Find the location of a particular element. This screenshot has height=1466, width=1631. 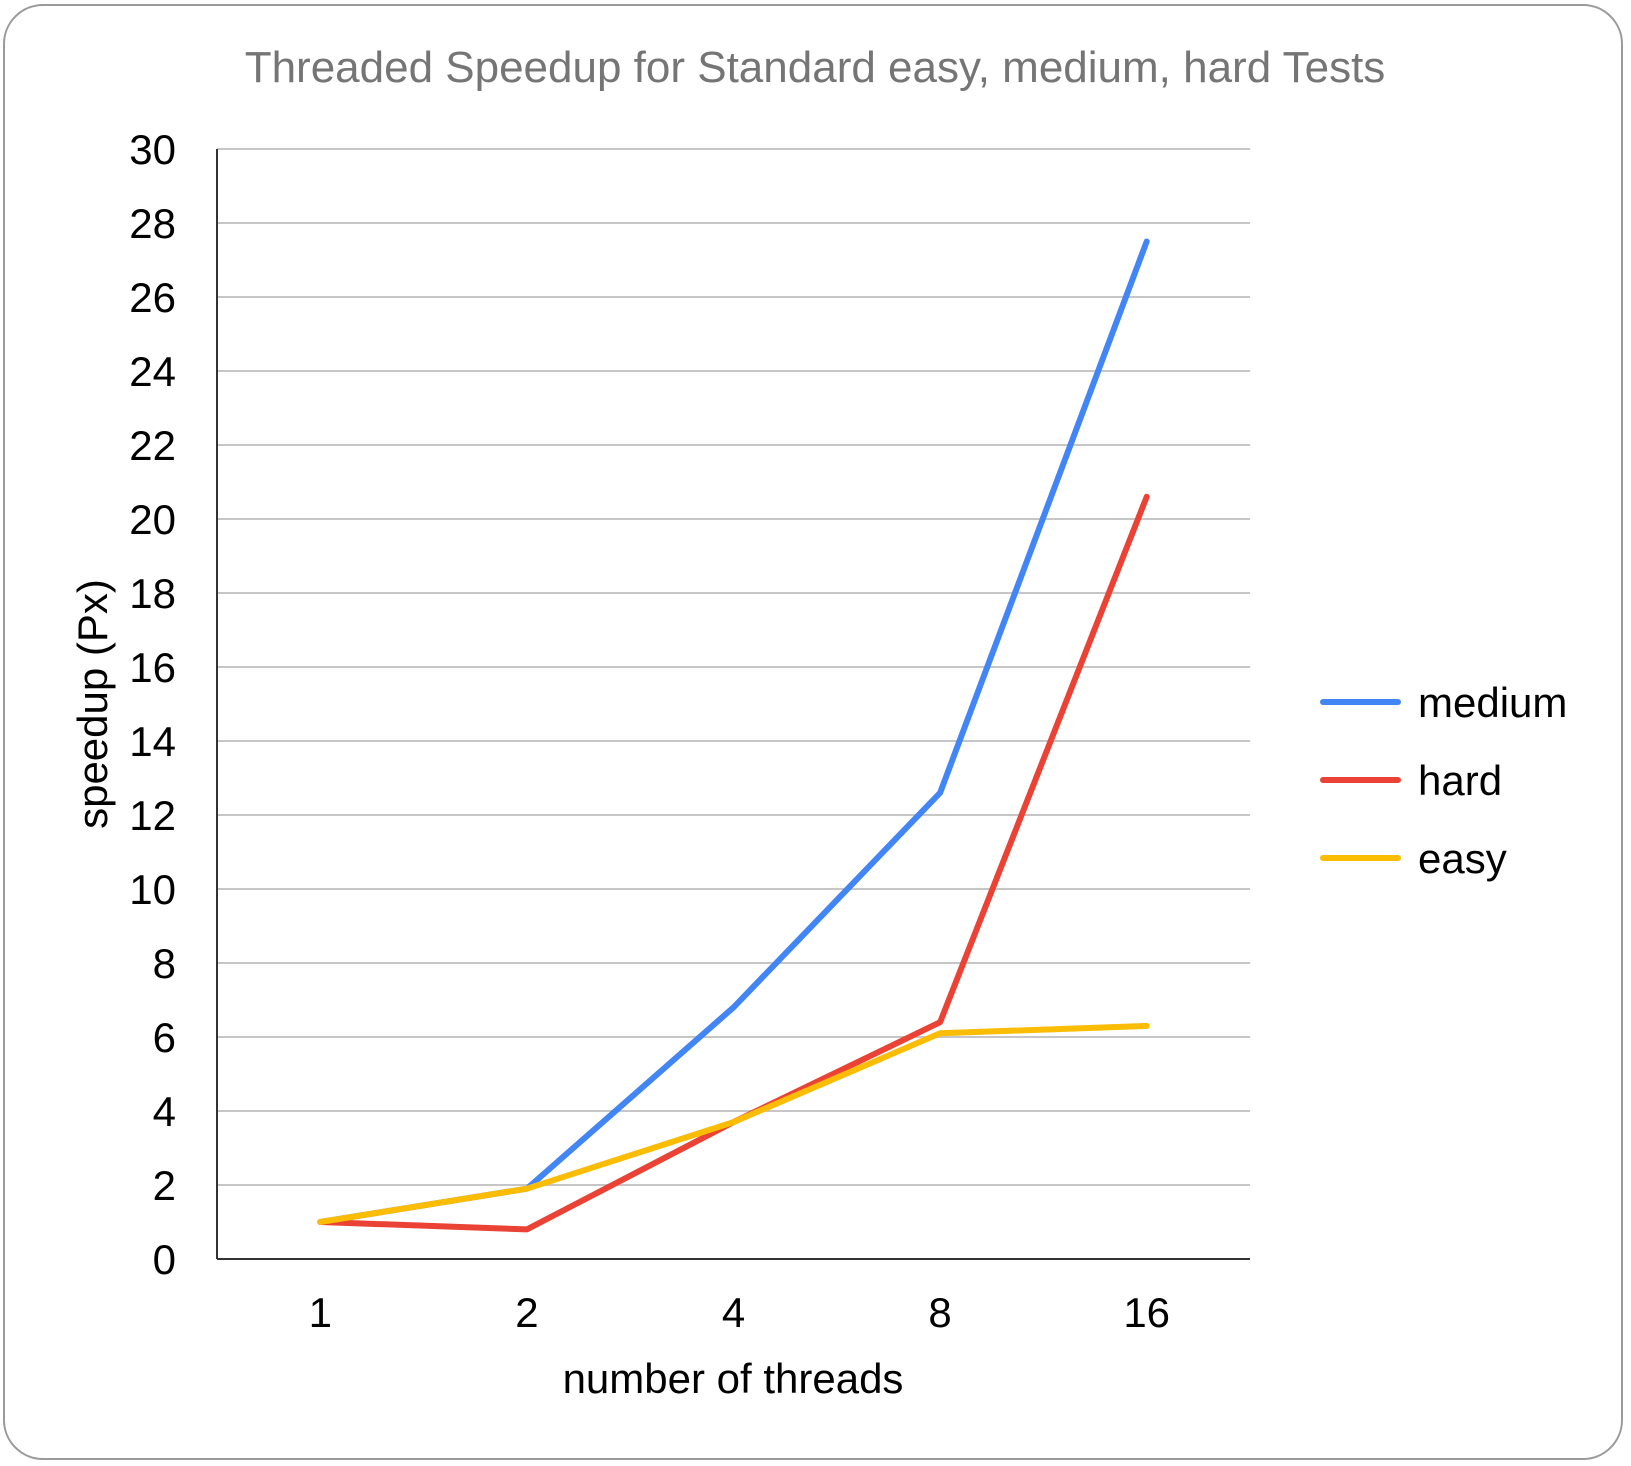

x-tick-label-1: 1 is located at coordinates (320, 1312).